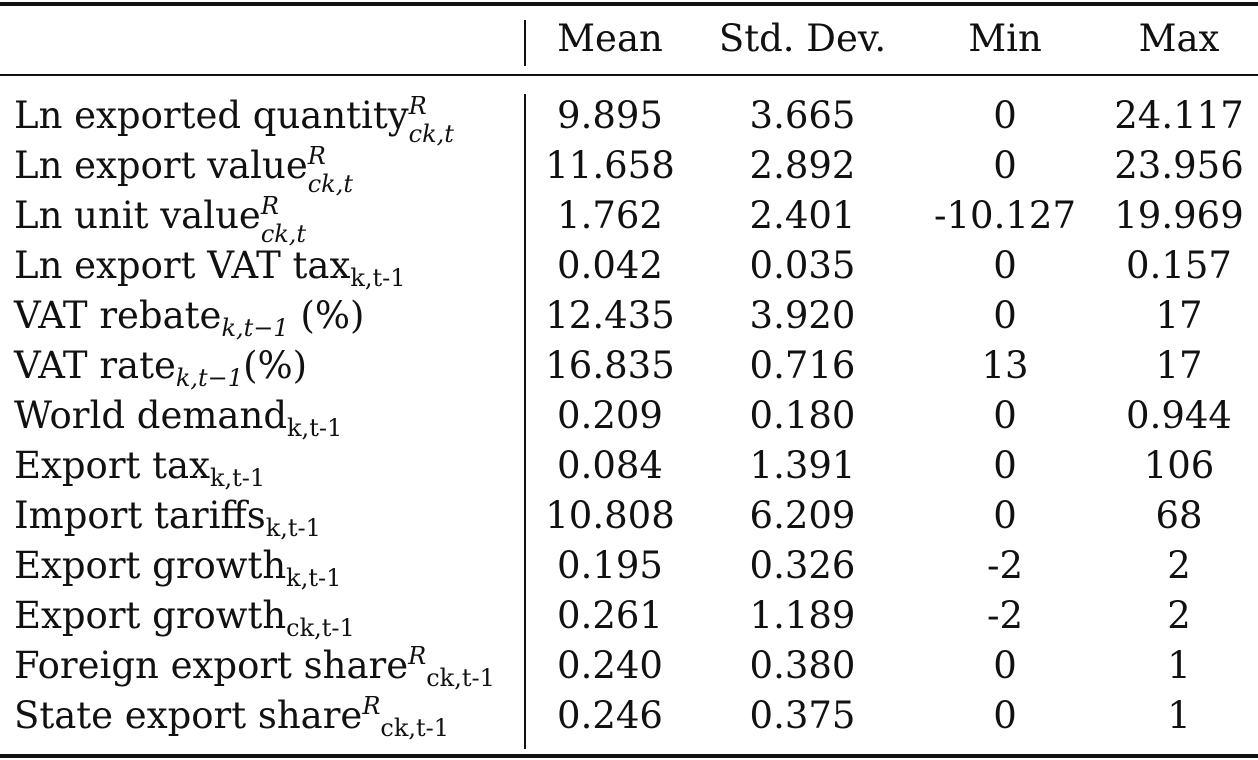 The width and height of the screenshot is (1258, 760). What do you see at coordinates (610, 465) in the screenshot?
I see `cell-mean: 0.084` at bounding box center [610, 465].